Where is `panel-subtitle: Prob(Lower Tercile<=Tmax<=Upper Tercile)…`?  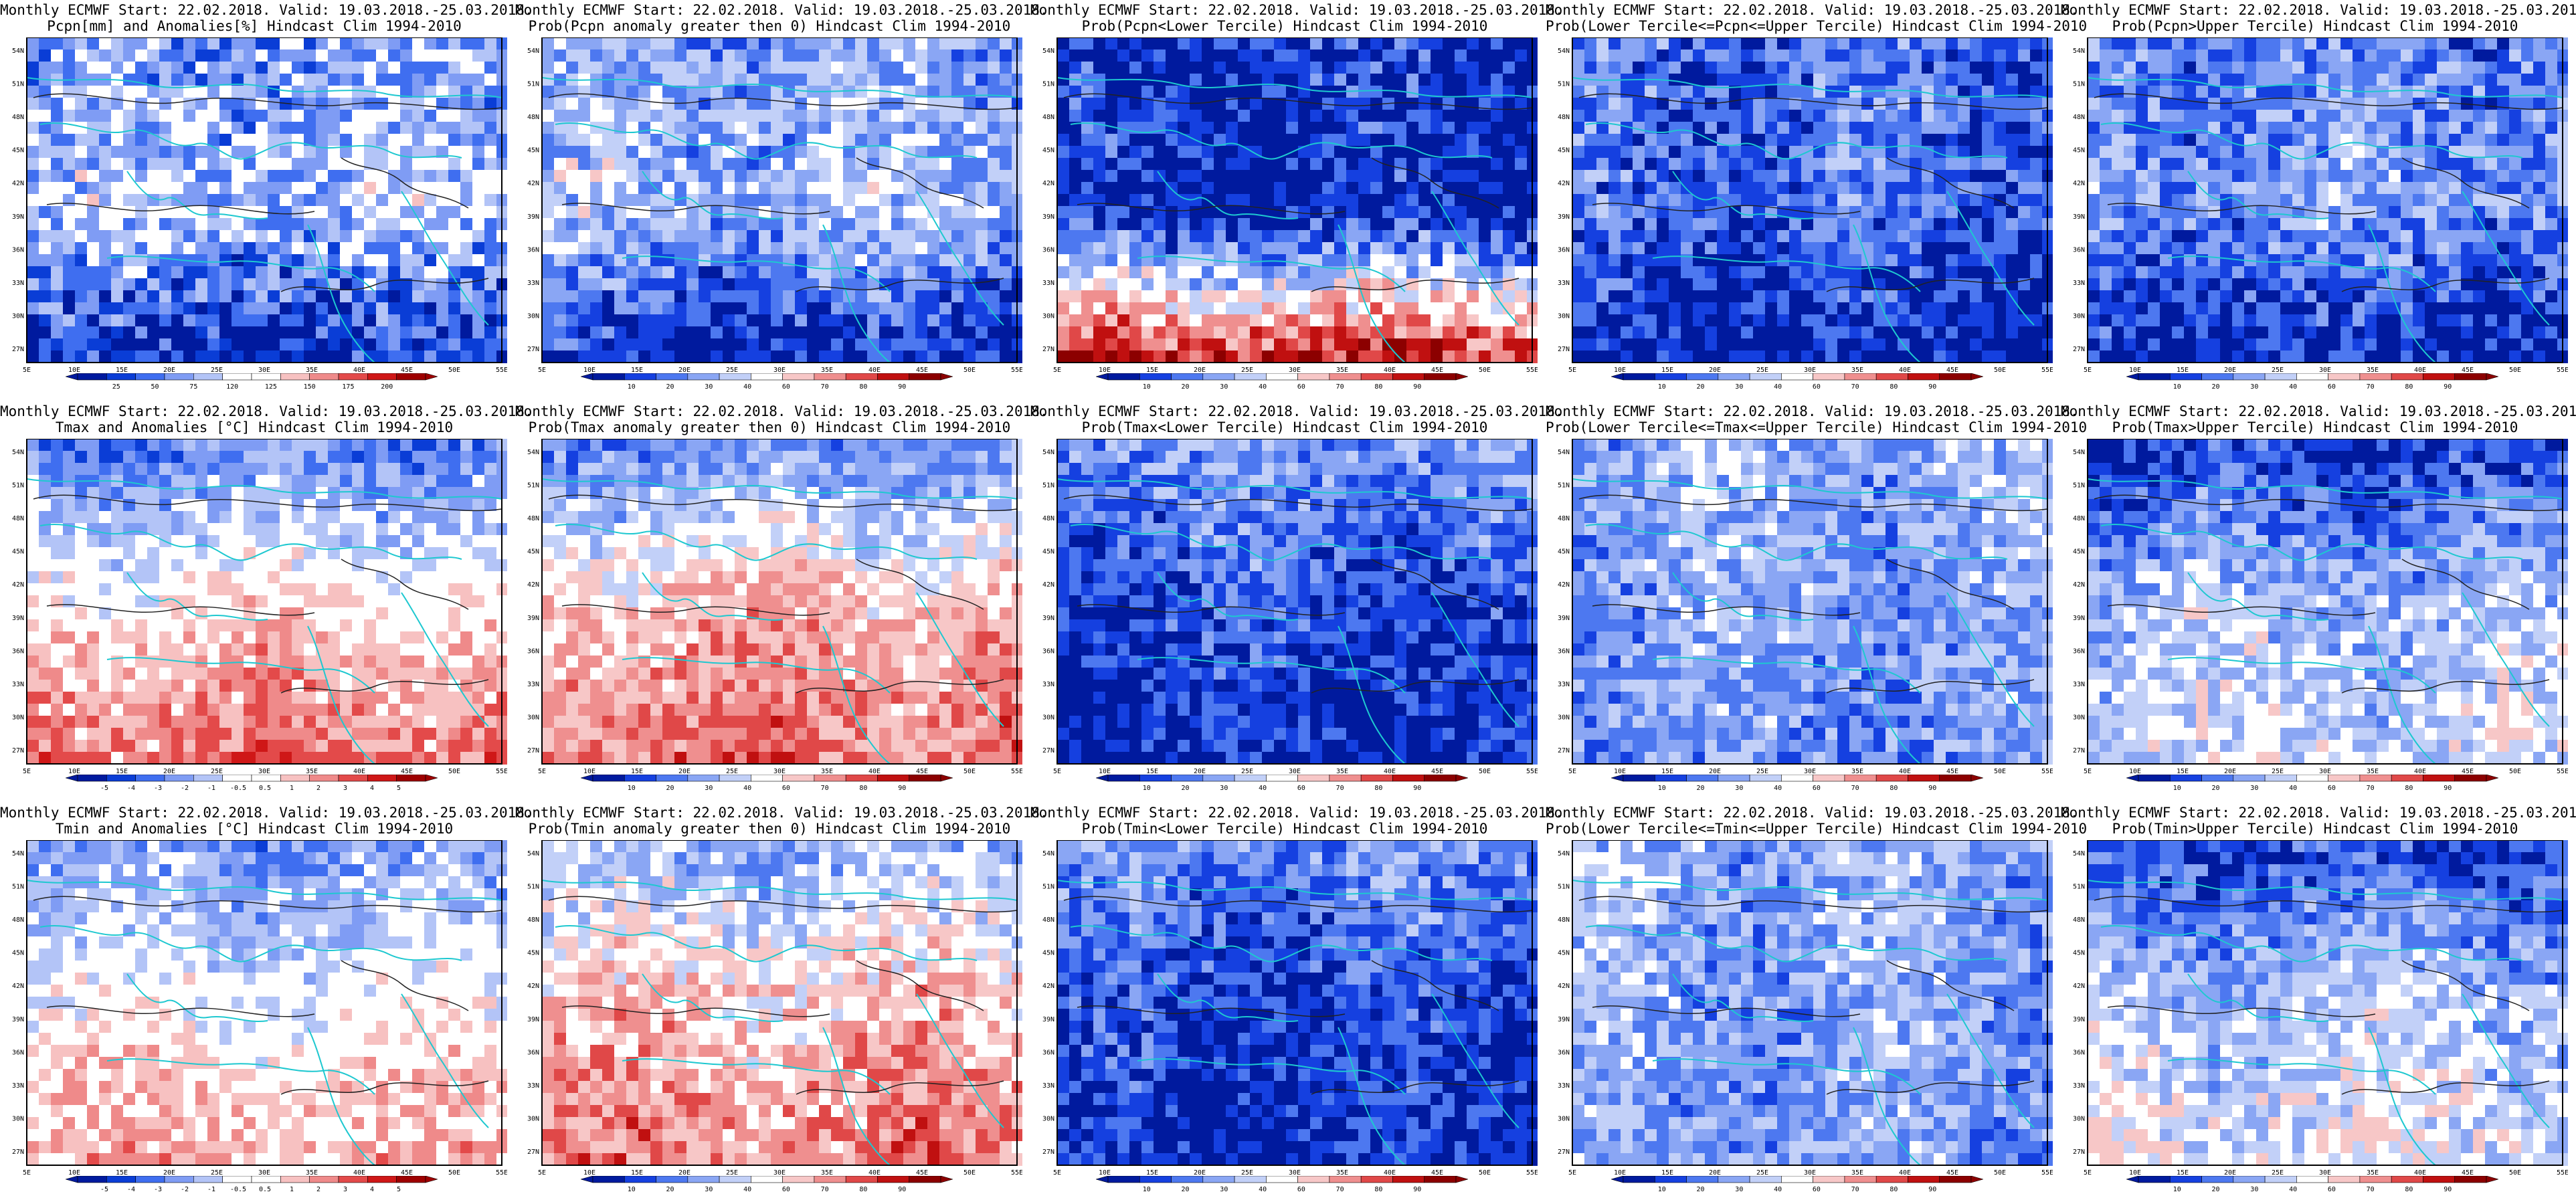
panel-subtitle: Prob(Lower Tercile<=Tmax<=Upper Tercile)… is located at coordinates (1817, 427).